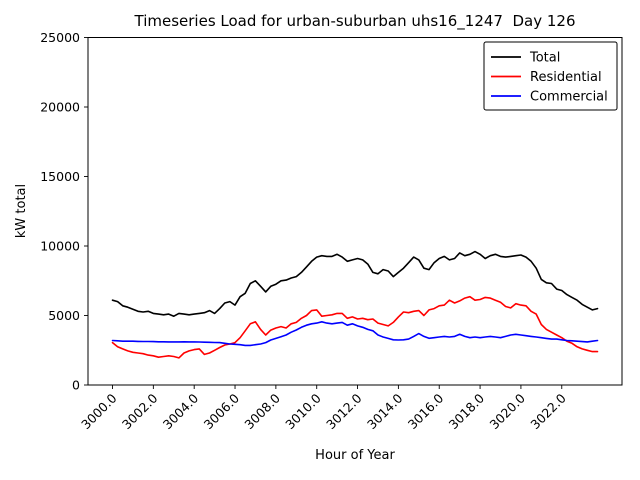 The width and height of the screenshot is (640, 480). What do you see at coordinates (566, 77) in the screenshot?
I see `legend-label-residential: Residential` at bounding box center [566, 77].